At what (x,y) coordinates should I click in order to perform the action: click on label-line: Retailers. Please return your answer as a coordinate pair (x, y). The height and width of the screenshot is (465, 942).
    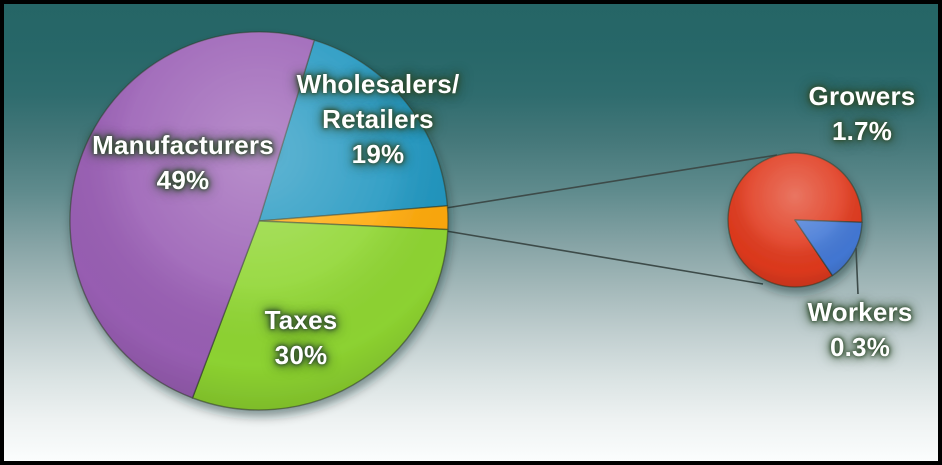
    Looking at the image, I should click on (378, 119).